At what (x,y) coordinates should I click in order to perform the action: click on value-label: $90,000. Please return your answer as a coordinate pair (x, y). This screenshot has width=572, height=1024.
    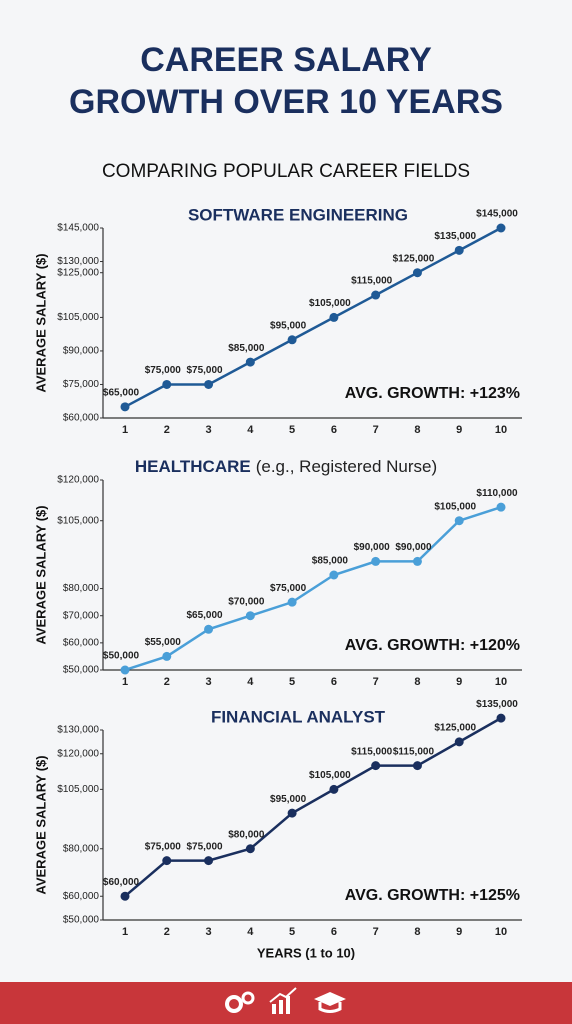
    Looking at the image, I should click on (372, 547).